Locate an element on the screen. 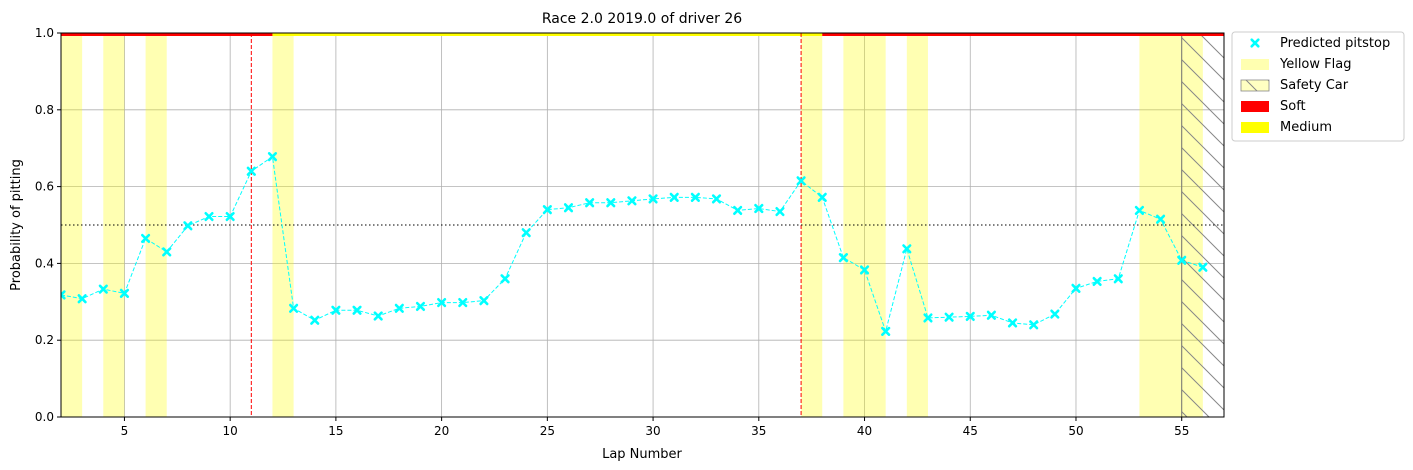 The height and width of the screenshot is (470, 1413). legend-label: Soft is located at coordinates (1293, 106).